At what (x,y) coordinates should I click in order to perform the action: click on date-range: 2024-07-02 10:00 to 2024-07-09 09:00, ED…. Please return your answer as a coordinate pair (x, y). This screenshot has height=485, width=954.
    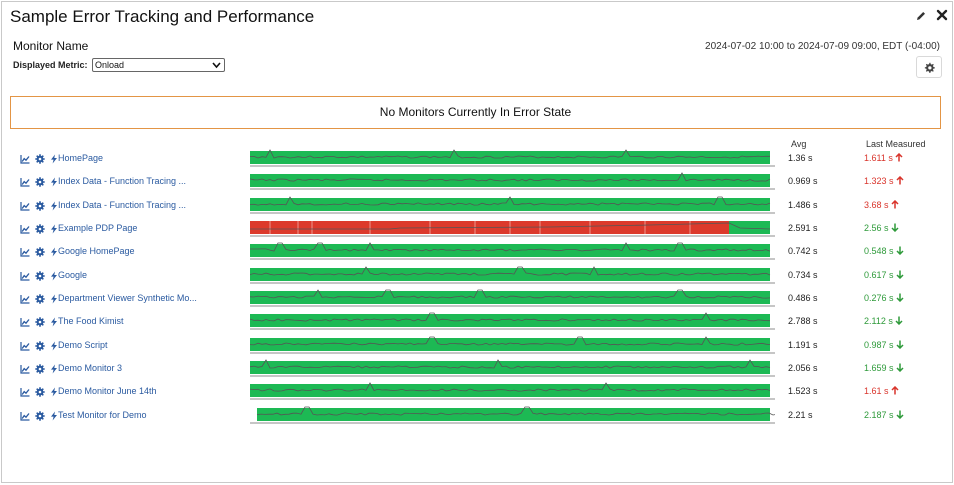
    Looking at the image, I should click on (822, 46).